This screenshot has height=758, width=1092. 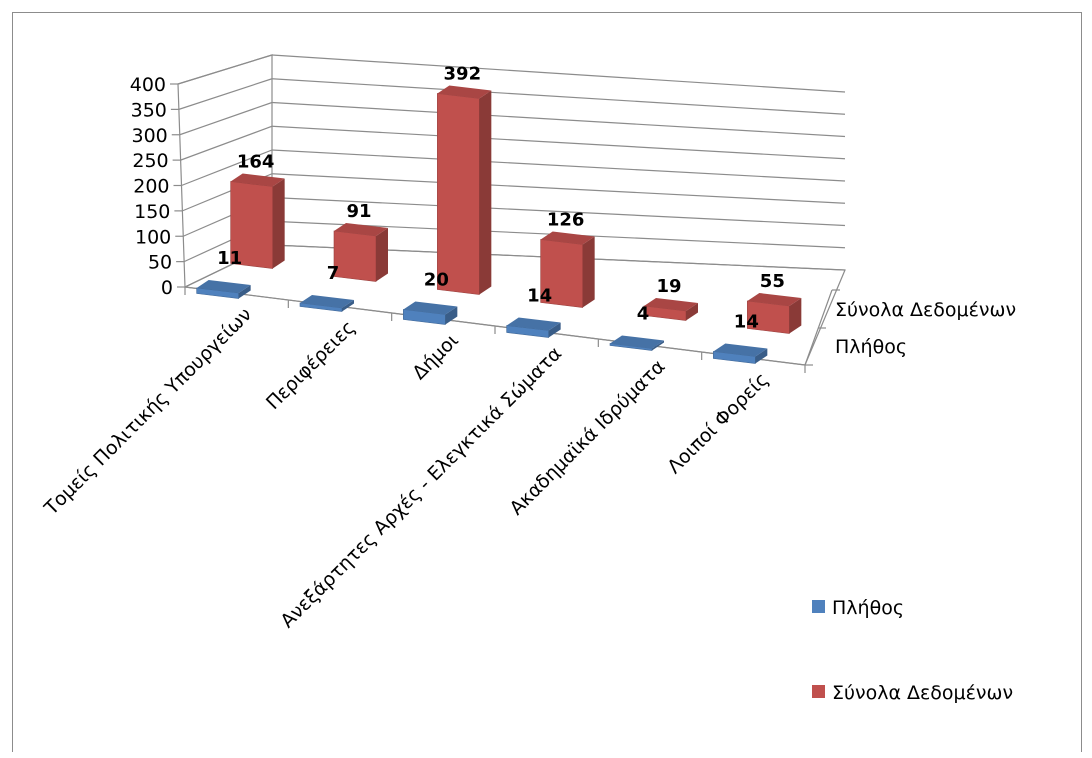 What do you see at coordinates (153, 237) in the screenshot?
I see `y-tick-label: 100` at bounding box center [153, 237].